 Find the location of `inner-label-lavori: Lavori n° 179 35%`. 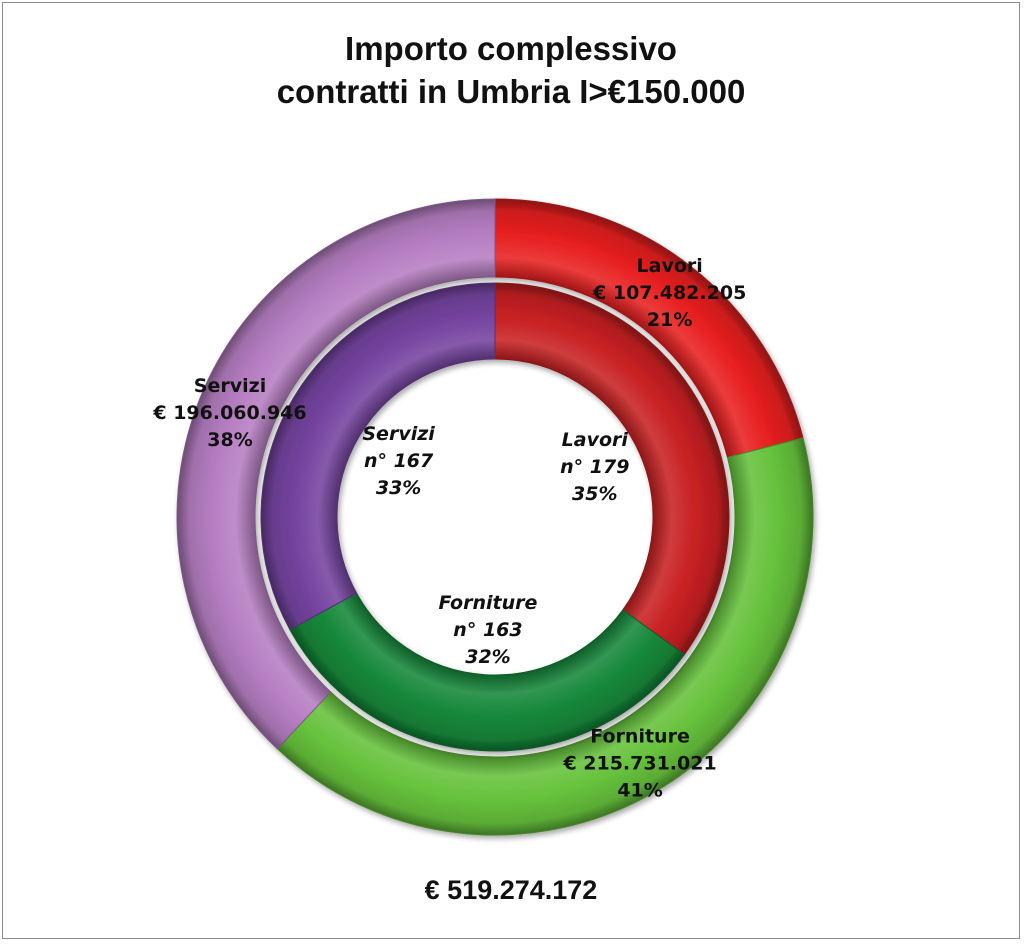

inner-label-lavori: Lavori n° 179 35% is located at coordinates (594, 467).